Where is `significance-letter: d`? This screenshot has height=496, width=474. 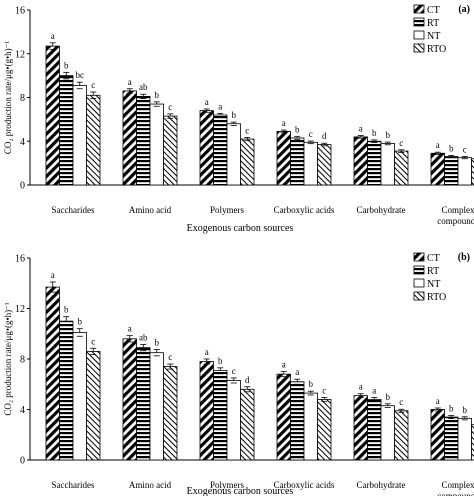 significance-letter: d is located at coordinates (324, 136).